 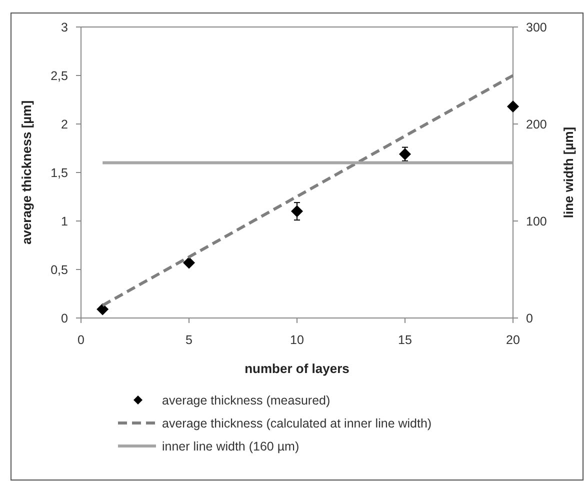 I want to click on y-tick-label: 0,5, so click(x=59, y=270).